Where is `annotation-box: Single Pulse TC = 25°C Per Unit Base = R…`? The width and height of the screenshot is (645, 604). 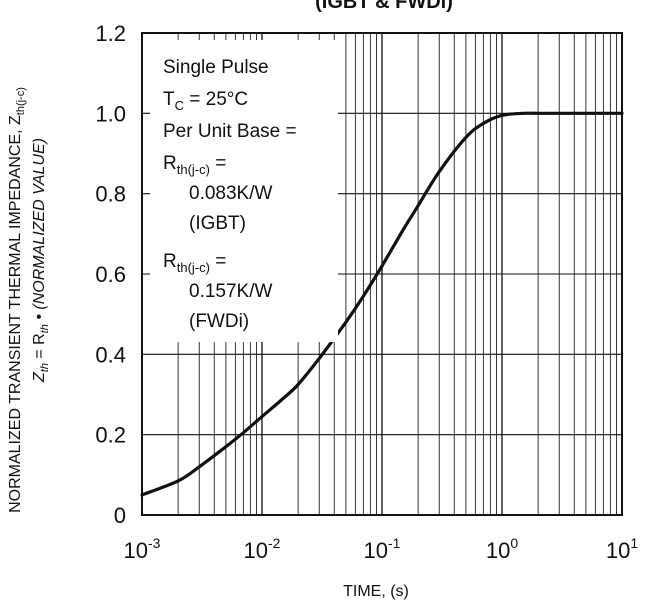 annotation-box: Single Pulse TC = 25°C Per Unit Base = R… is located at coordinates (244, 191).